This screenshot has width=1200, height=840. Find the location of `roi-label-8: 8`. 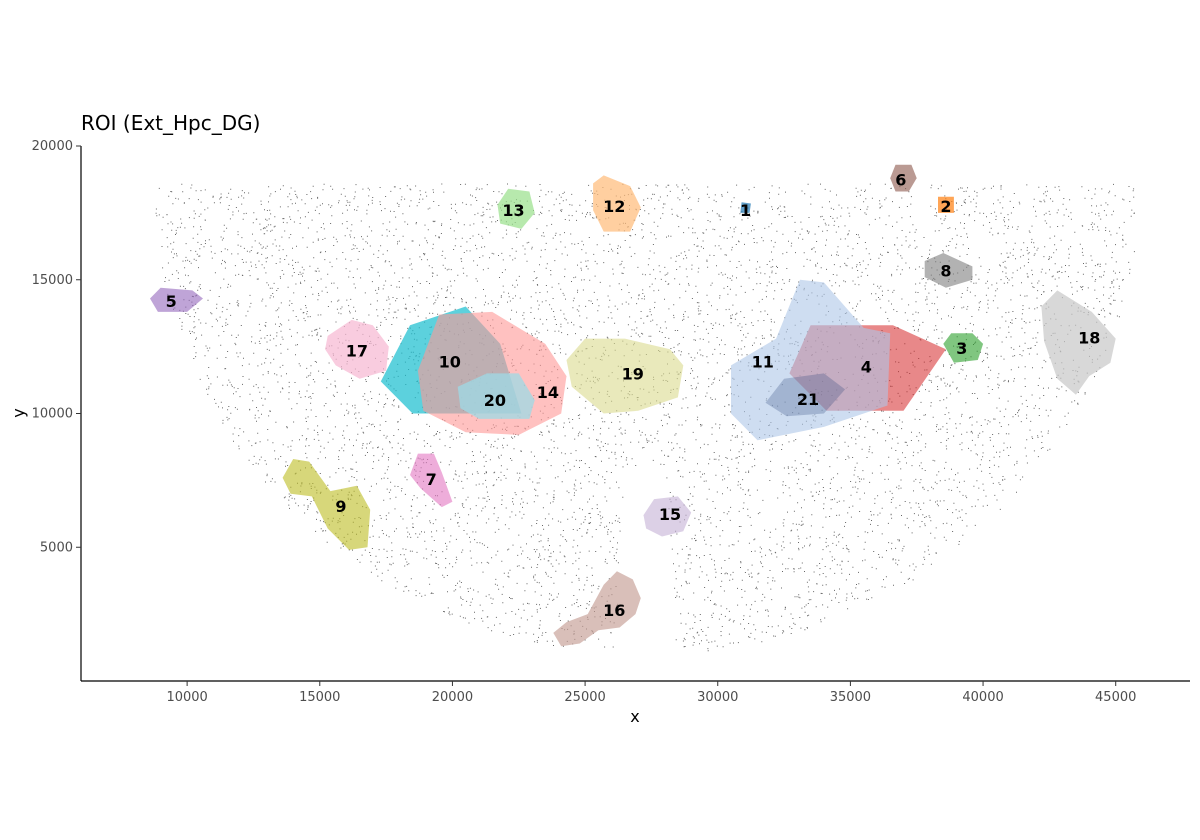

roi-label-8: 8 is located at coordinates (945, 270).